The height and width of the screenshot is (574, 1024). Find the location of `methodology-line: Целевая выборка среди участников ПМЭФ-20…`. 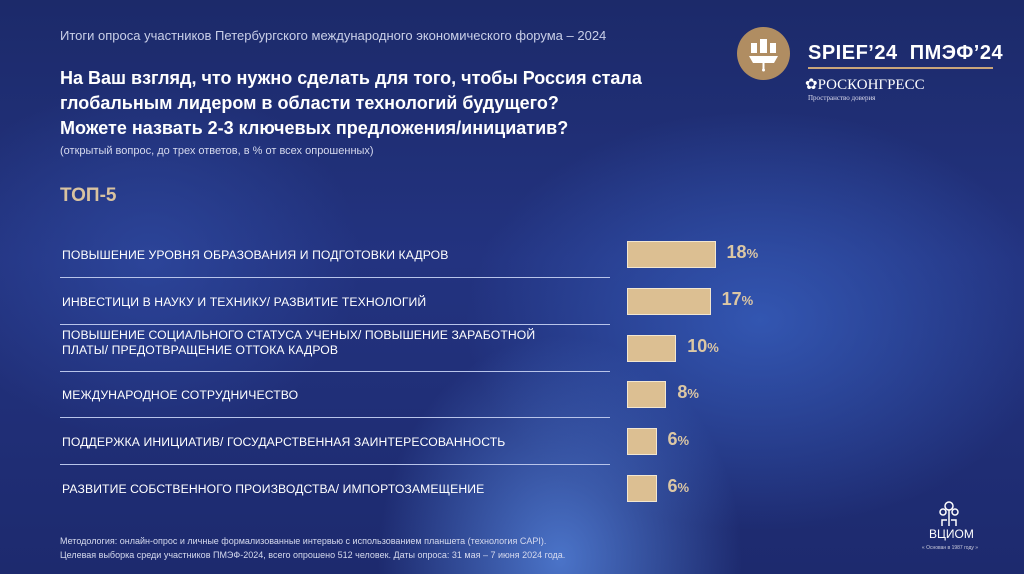

methodology-line: Целевая выборка среди участников ПМЭФ-20… is located at coordinates (313, 555).